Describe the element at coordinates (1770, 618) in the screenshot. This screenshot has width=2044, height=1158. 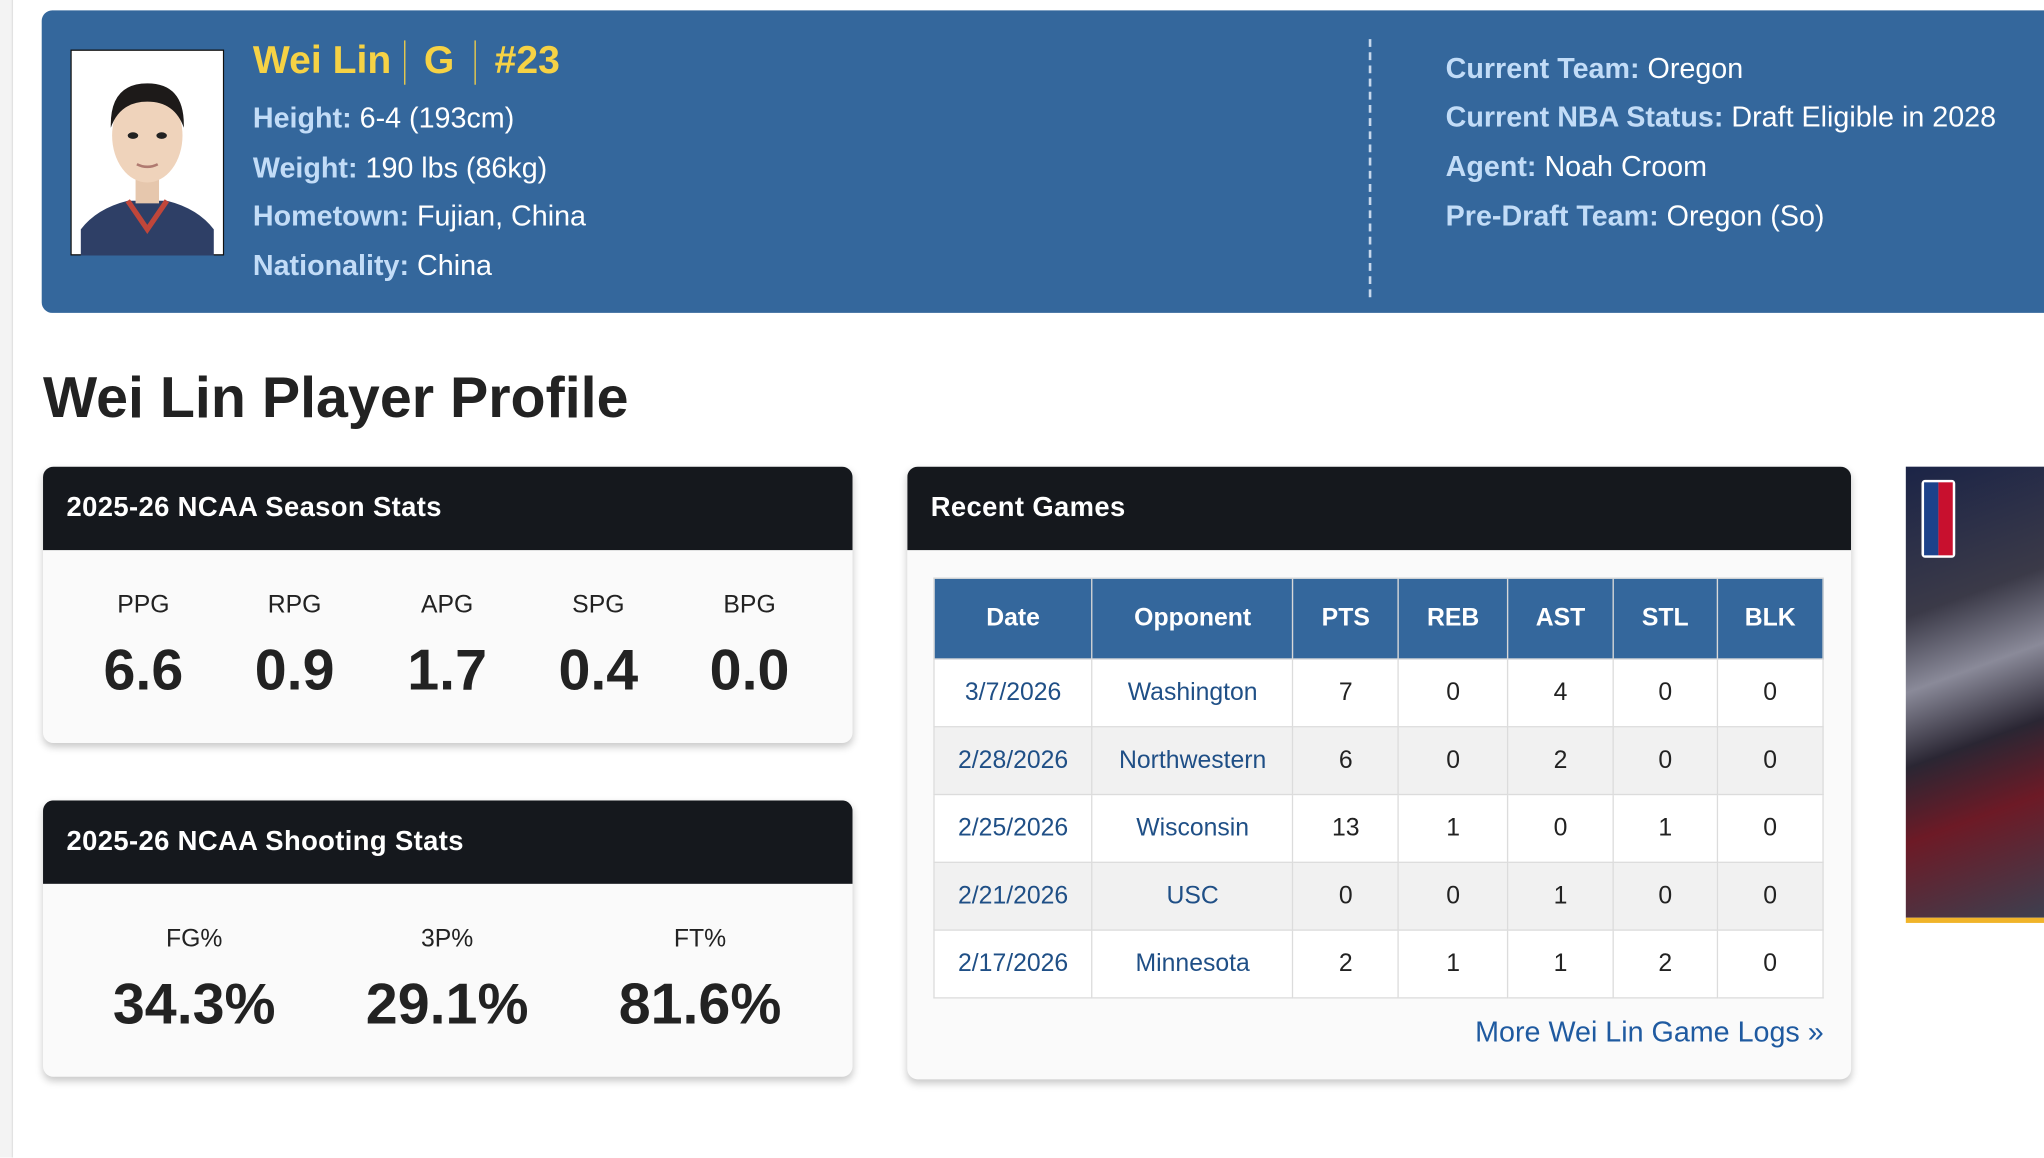
I see `column-header: BLK` at that location.